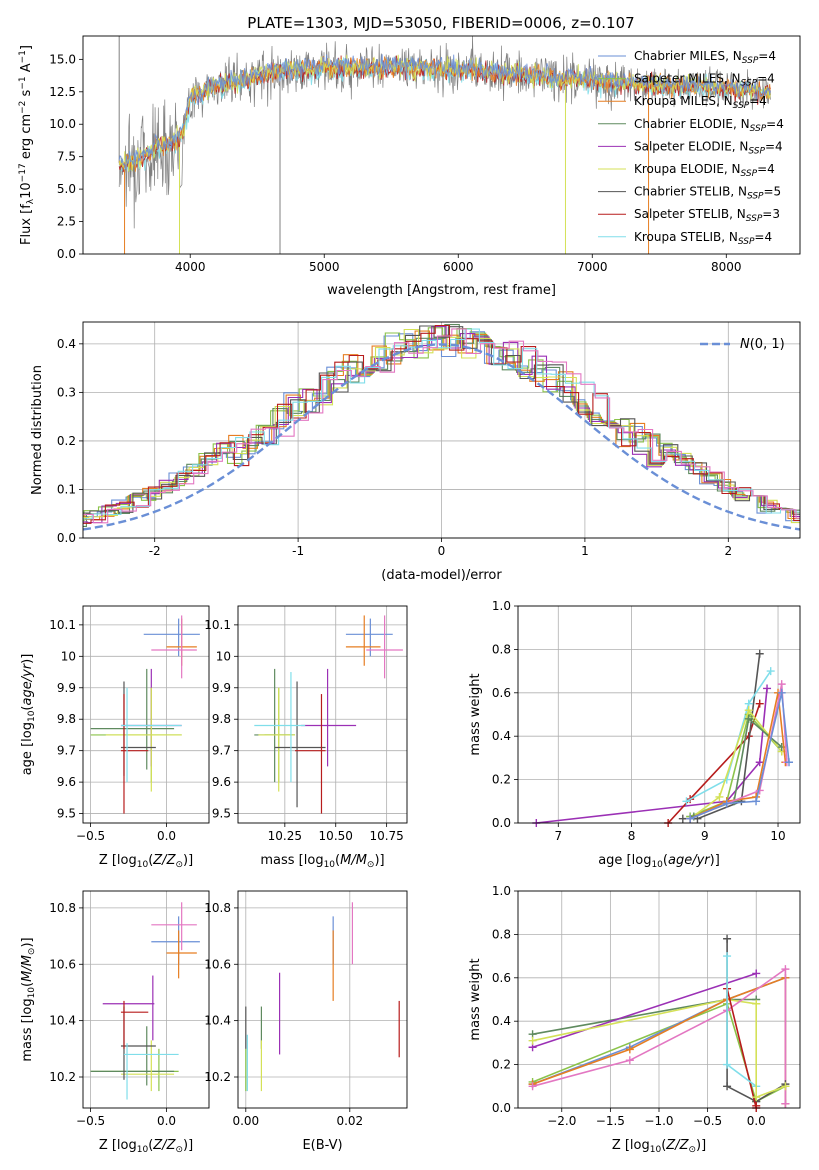 Image resolution: width=819 pixels, height=1170 pixels. What do you see at coordinates (501, 823) in the screenshot?
I see `age-weight-ytick-label: 0.0` at bounding box center [501, 823].